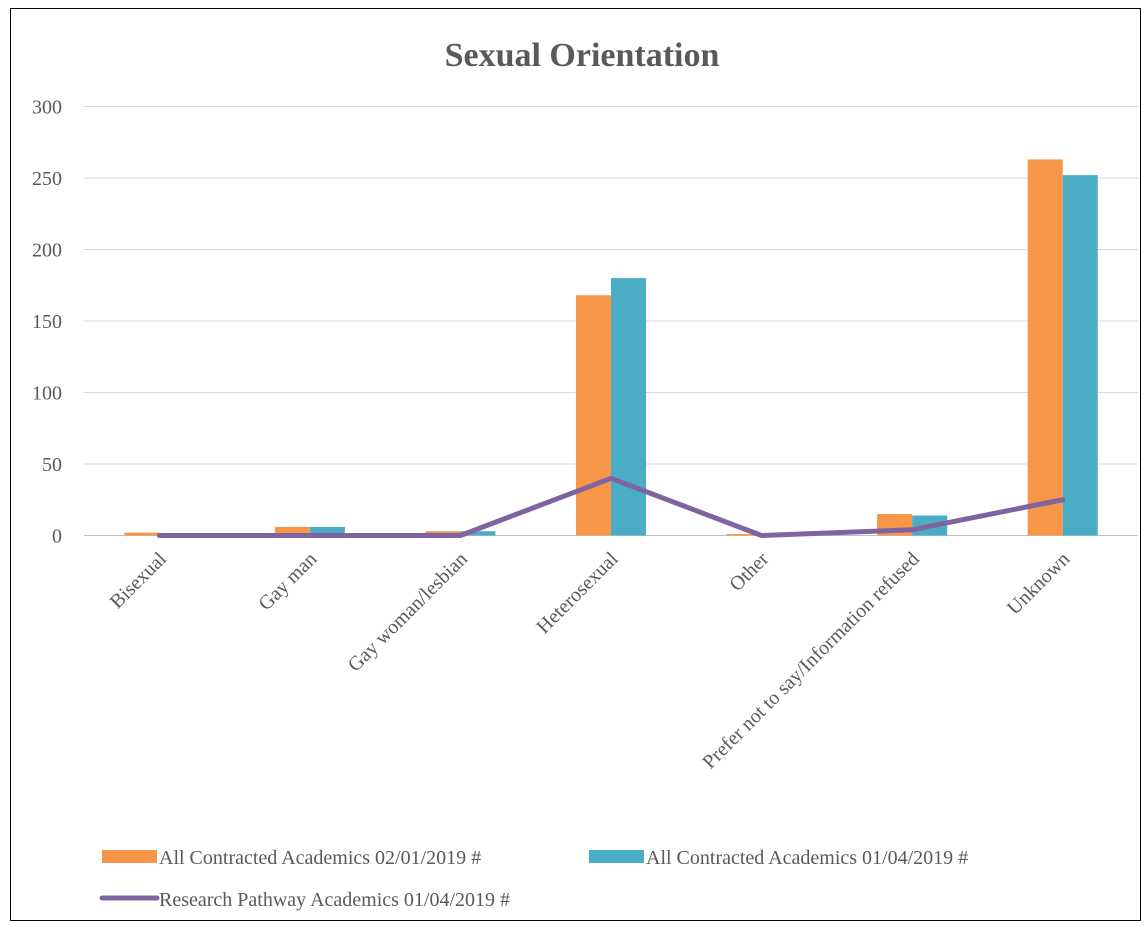 The width and height of the screenshot is (1145, 926). What do you see at coordinates (582, 55) in the screenshot?
I see `chart-title: Sexual Orientation` at bounding box center [582, 55].